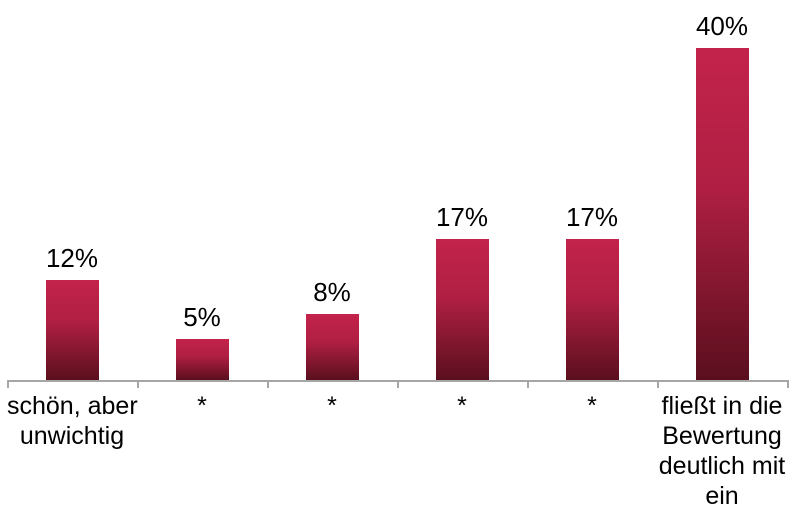 This screenshot has height=522, width=800. Describe the element at coordinates (722, 26) in the screenshot. I see `bar-value-label: 40%` at that location.